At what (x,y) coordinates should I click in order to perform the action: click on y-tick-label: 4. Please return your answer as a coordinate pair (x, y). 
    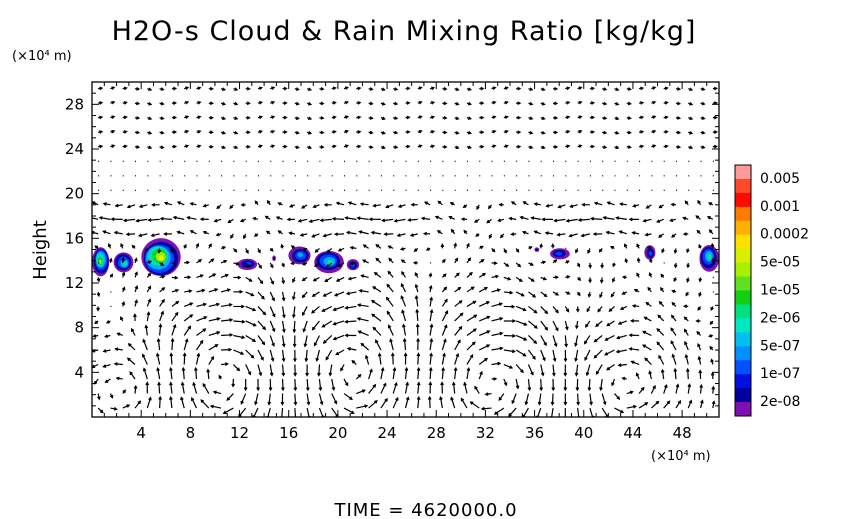
    Looking at the image, I should click on (79, 372).